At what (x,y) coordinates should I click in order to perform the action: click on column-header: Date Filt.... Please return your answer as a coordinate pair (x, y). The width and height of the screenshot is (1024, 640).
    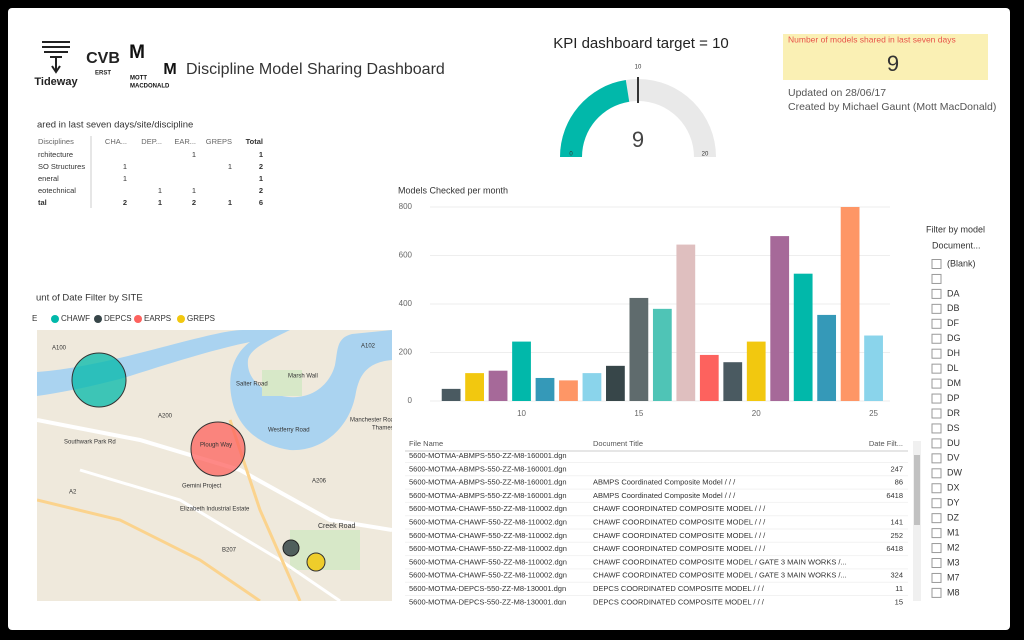
    Looking at the image, I should click on (886, 443).